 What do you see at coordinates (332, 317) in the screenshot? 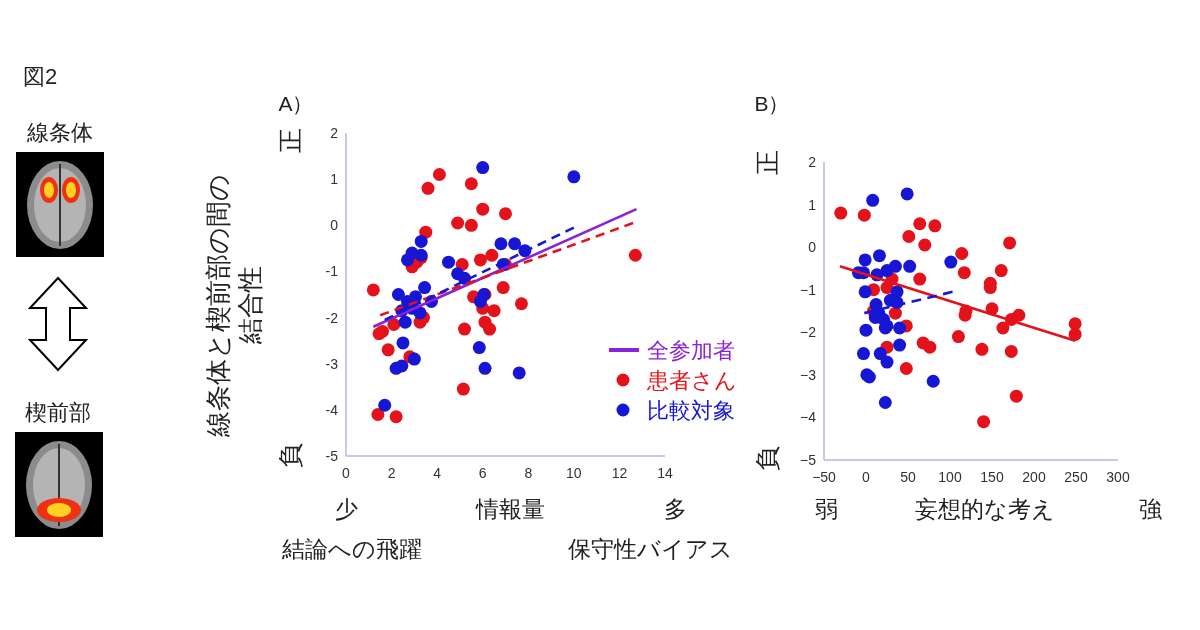
I see `y-tick-label: -2` at bounding box center [332, 317].